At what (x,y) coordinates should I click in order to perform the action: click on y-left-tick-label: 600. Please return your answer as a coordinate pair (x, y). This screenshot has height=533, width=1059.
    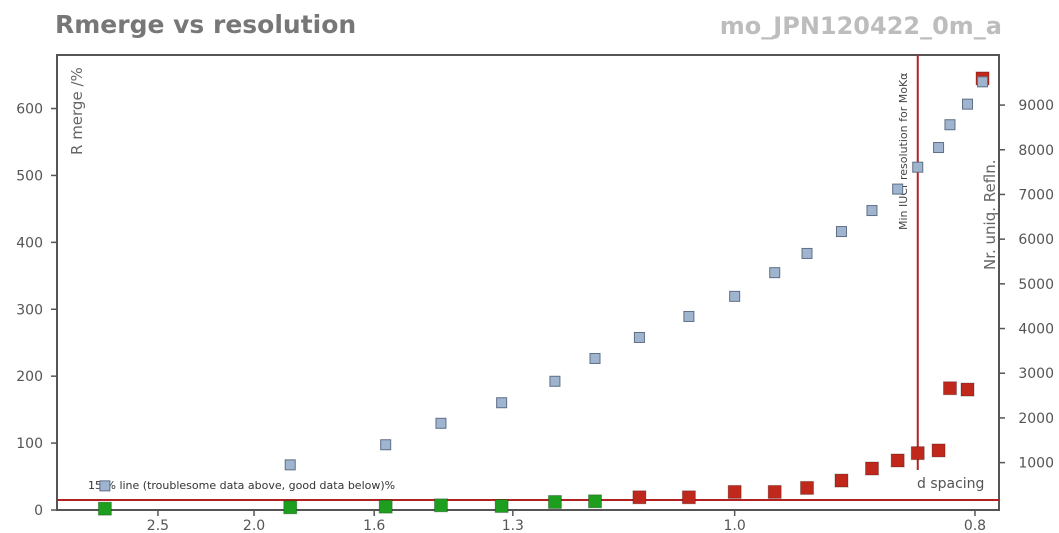
    Looking at the image, I should click on (29, 110).